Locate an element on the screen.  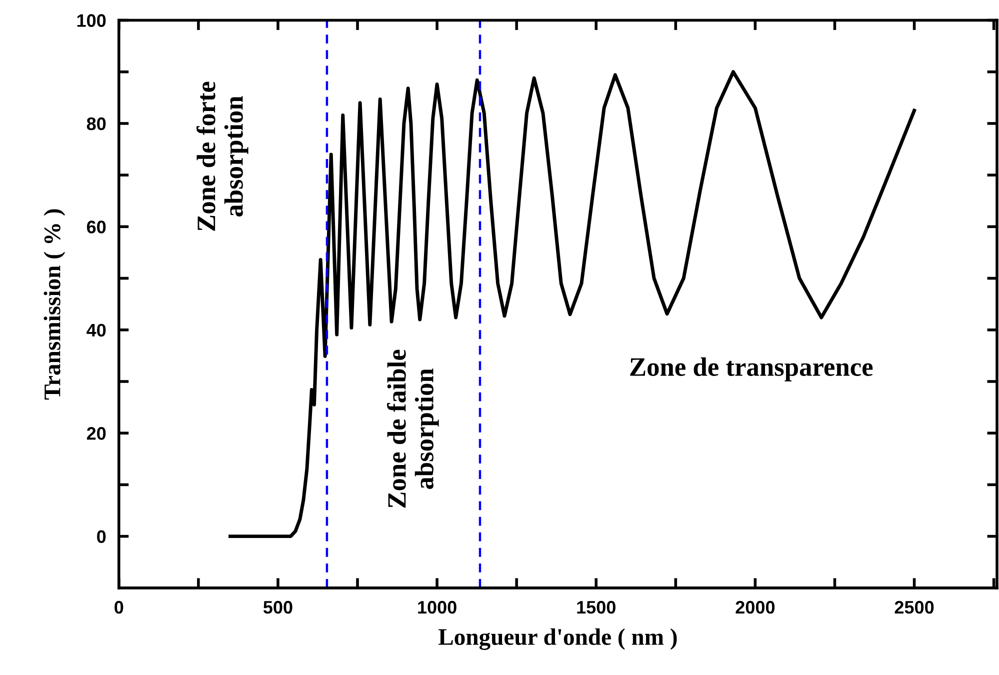
annotation: Zone de transparence is located at coordinates (751, 369).